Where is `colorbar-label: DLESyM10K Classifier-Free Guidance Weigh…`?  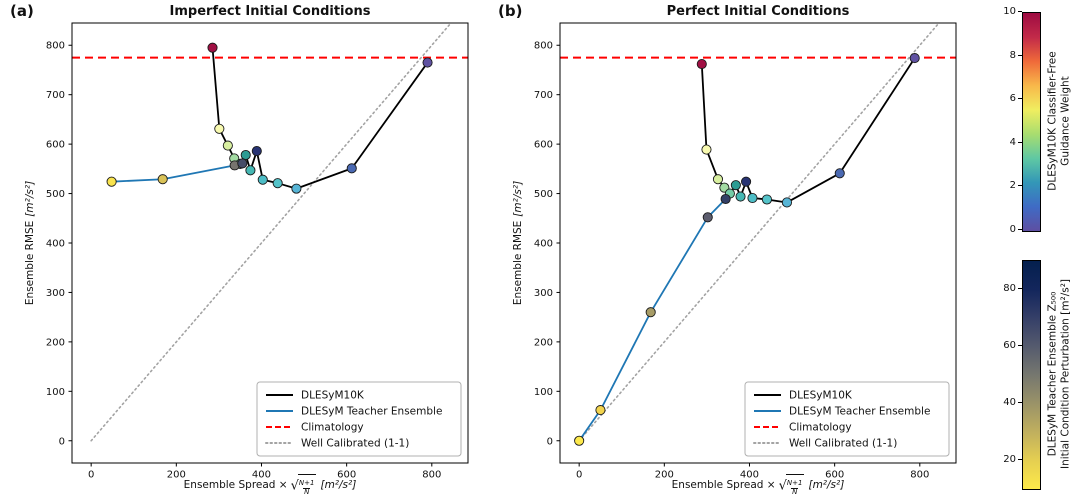
colorbar-label: DLESyM10K Classifier-Free Guidance Weigh… is located at coordinates (1058, 120).